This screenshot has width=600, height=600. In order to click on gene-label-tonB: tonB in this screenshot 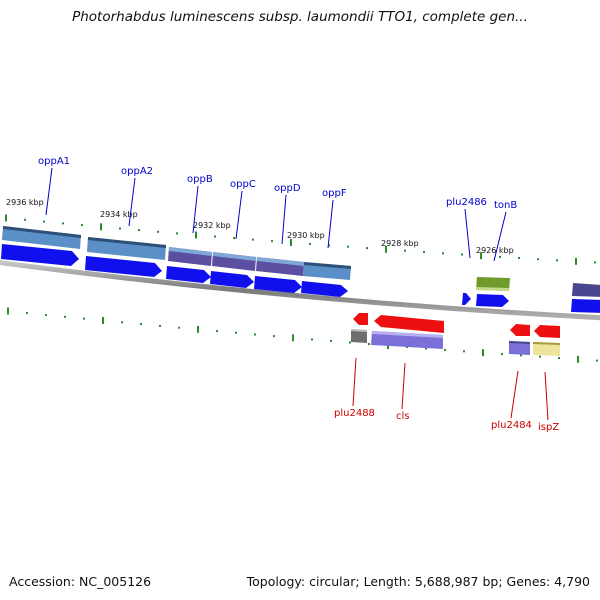, I will do `click(505, 205)`.